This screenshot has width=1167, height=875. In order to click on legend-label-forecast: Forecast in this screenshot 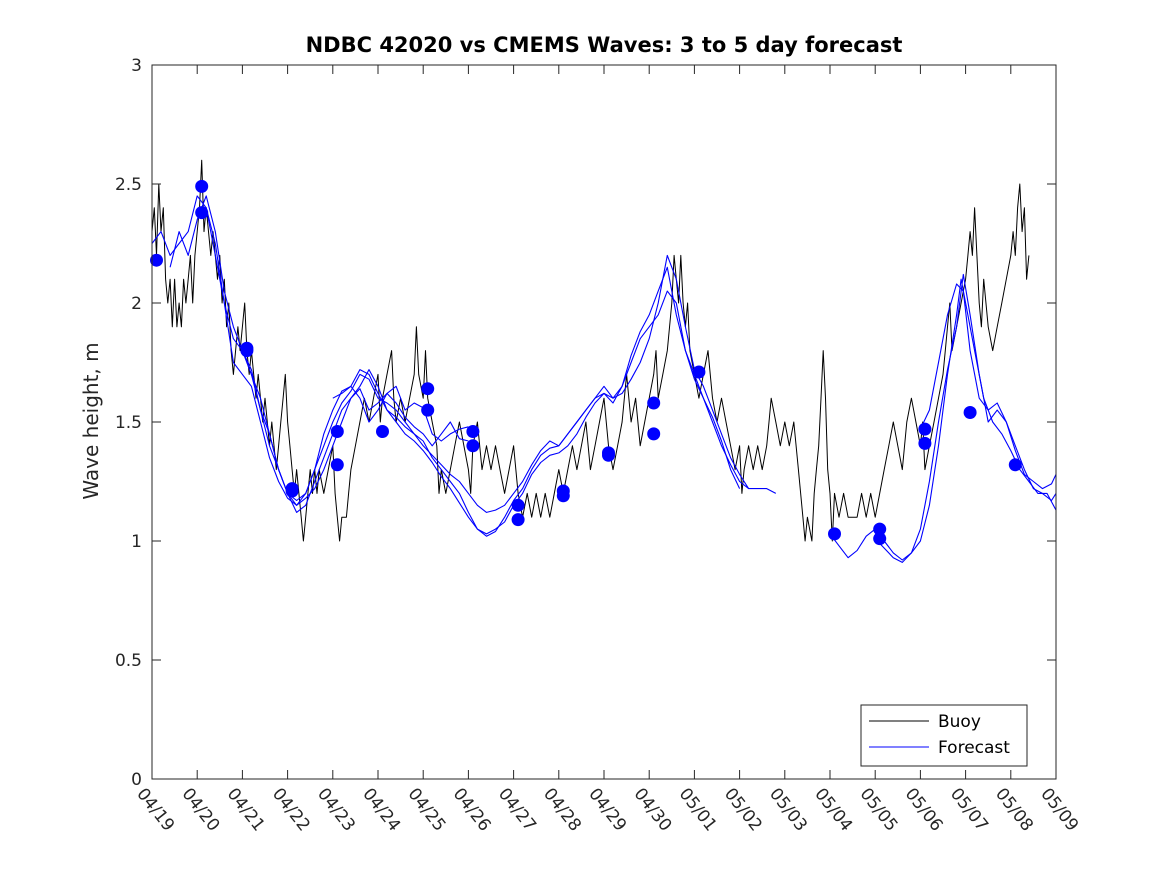, I will do `click(974, 748)`.